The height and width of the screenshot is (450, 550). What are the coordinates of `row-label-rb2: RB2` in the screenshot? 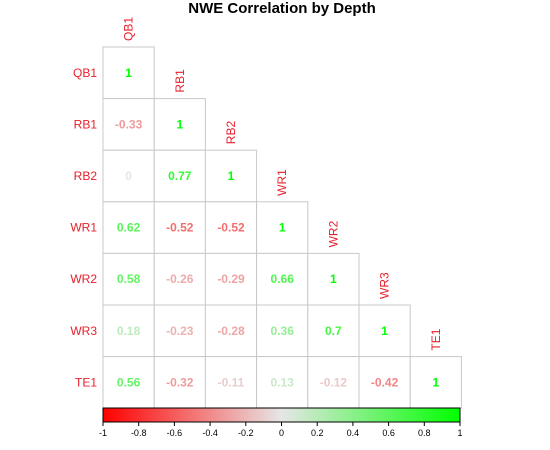 It's located at (86, 176).